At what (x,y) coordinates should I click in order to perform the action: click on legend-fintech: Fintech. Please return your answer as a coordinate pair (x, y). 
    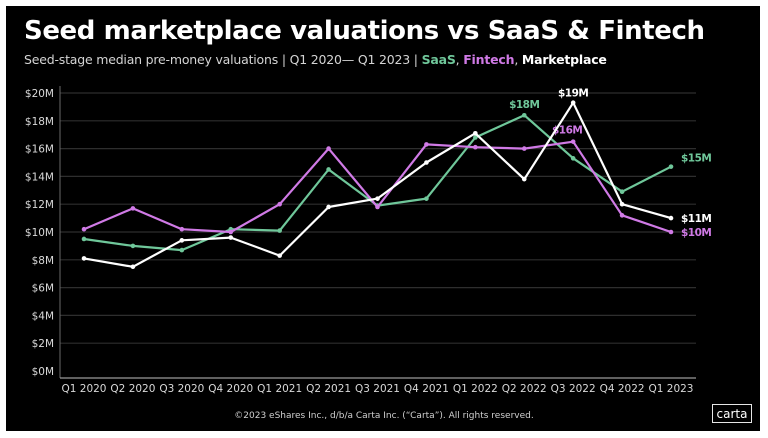
    Looking at the image, I should click on (489, 59).